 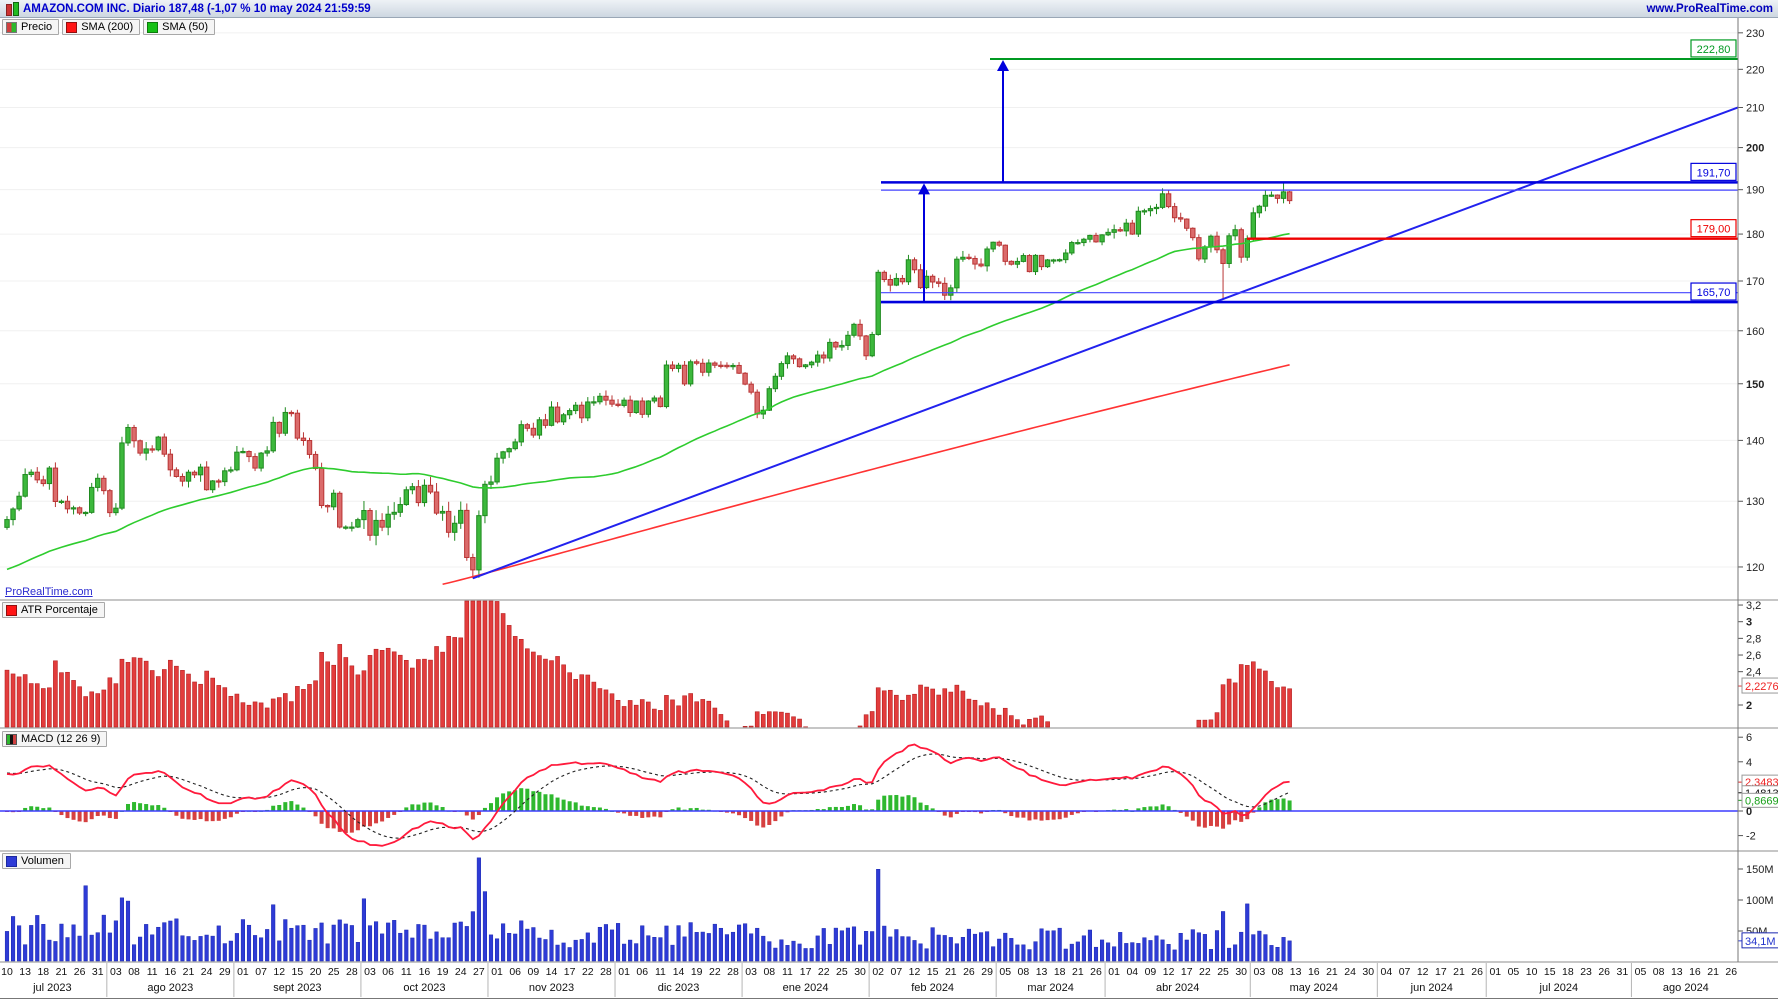 What do you see at coordinates (11, 27) in the screenshot?
I see `precio-swatch-icon` at bounding box center [11, 27].